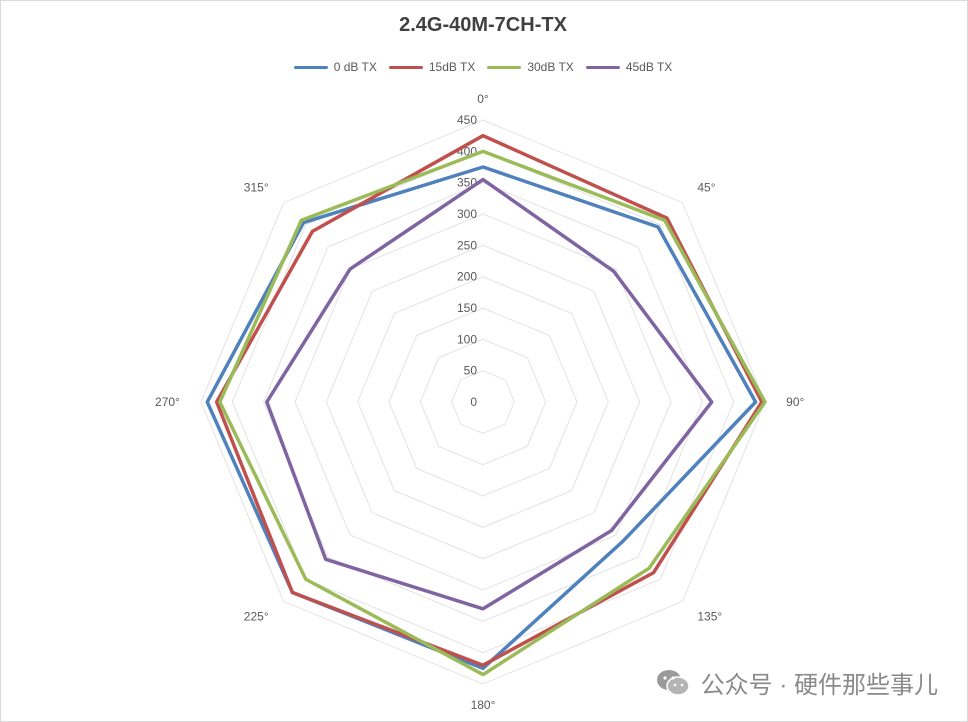 The width and height of the screenshot is (968, 722). I want to click on angle-label: 45°, so click(706, 188).